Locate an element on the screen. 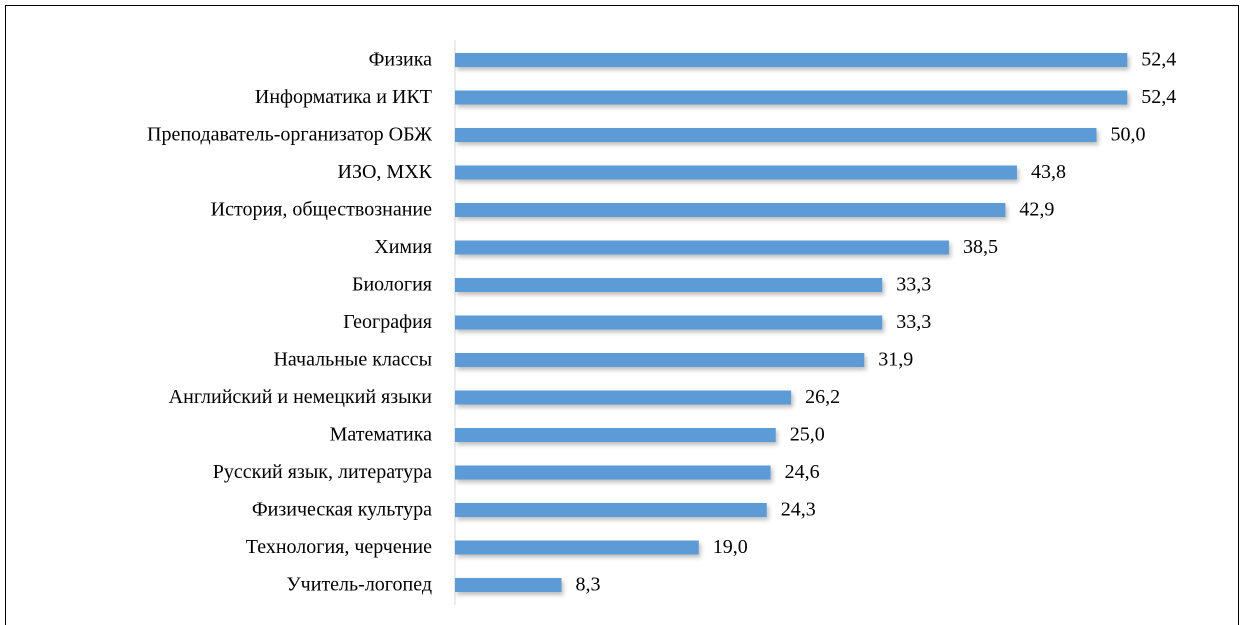 This screenshot has height=625, width=1245. value-label: 50,0 is located at coordinates (1128, 135).